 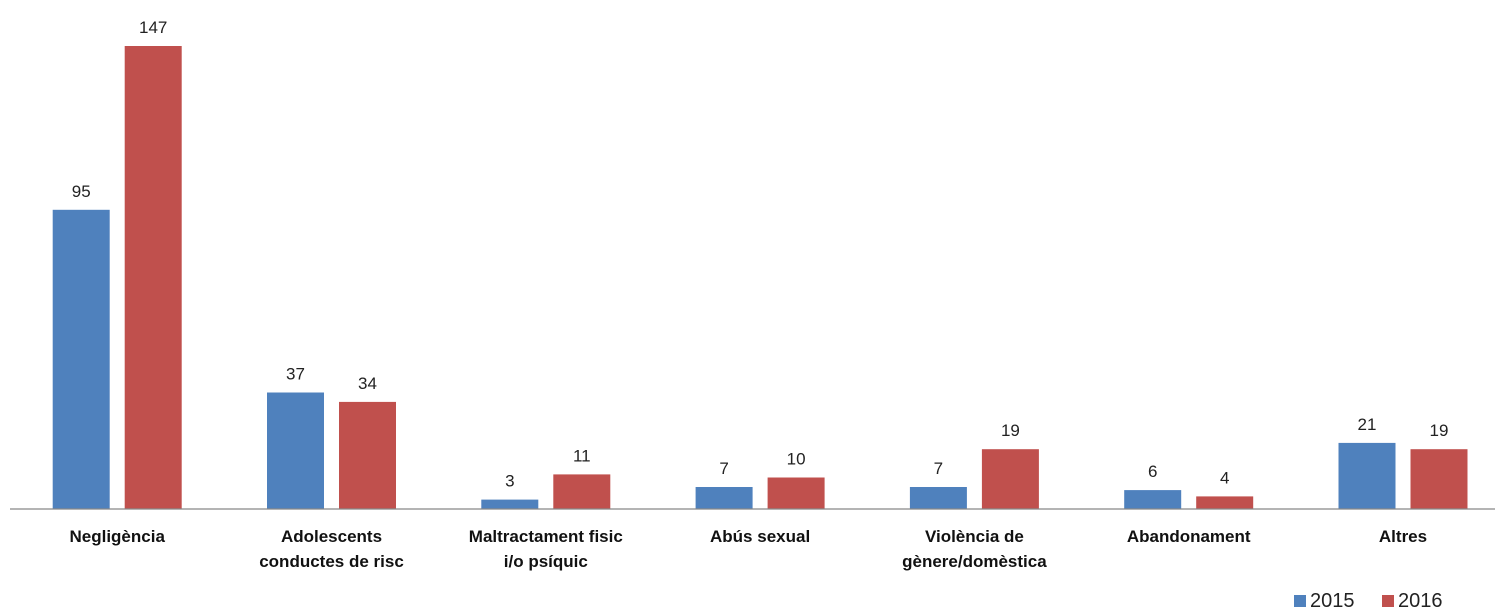 I want to click on category-label-line: Altres, so click(x=1403, y=536).